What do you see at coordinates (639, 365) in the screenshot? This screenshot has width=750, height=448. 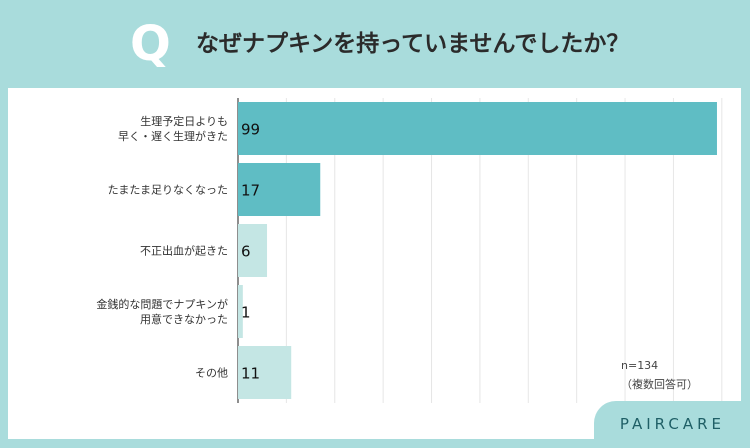 I see `sample-note: n=134` at bounding box center [639, 365].